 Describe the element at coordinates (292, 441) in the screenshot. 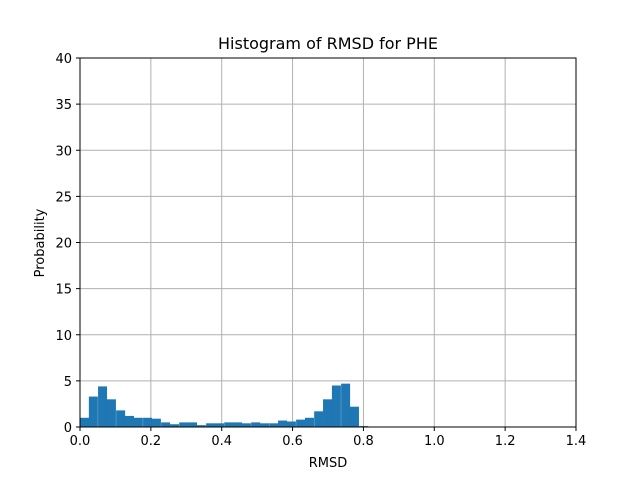

I see `x-tick-label: 0.6` at that location.